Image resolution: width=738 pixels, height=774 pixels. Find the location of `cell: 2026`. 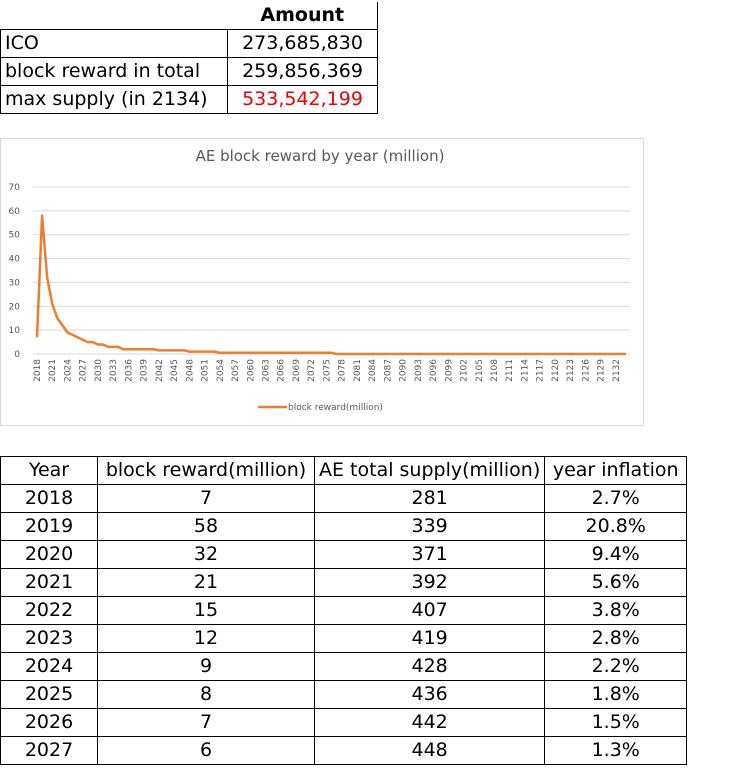

cell: 2026 is located at coordinates (49, 722).